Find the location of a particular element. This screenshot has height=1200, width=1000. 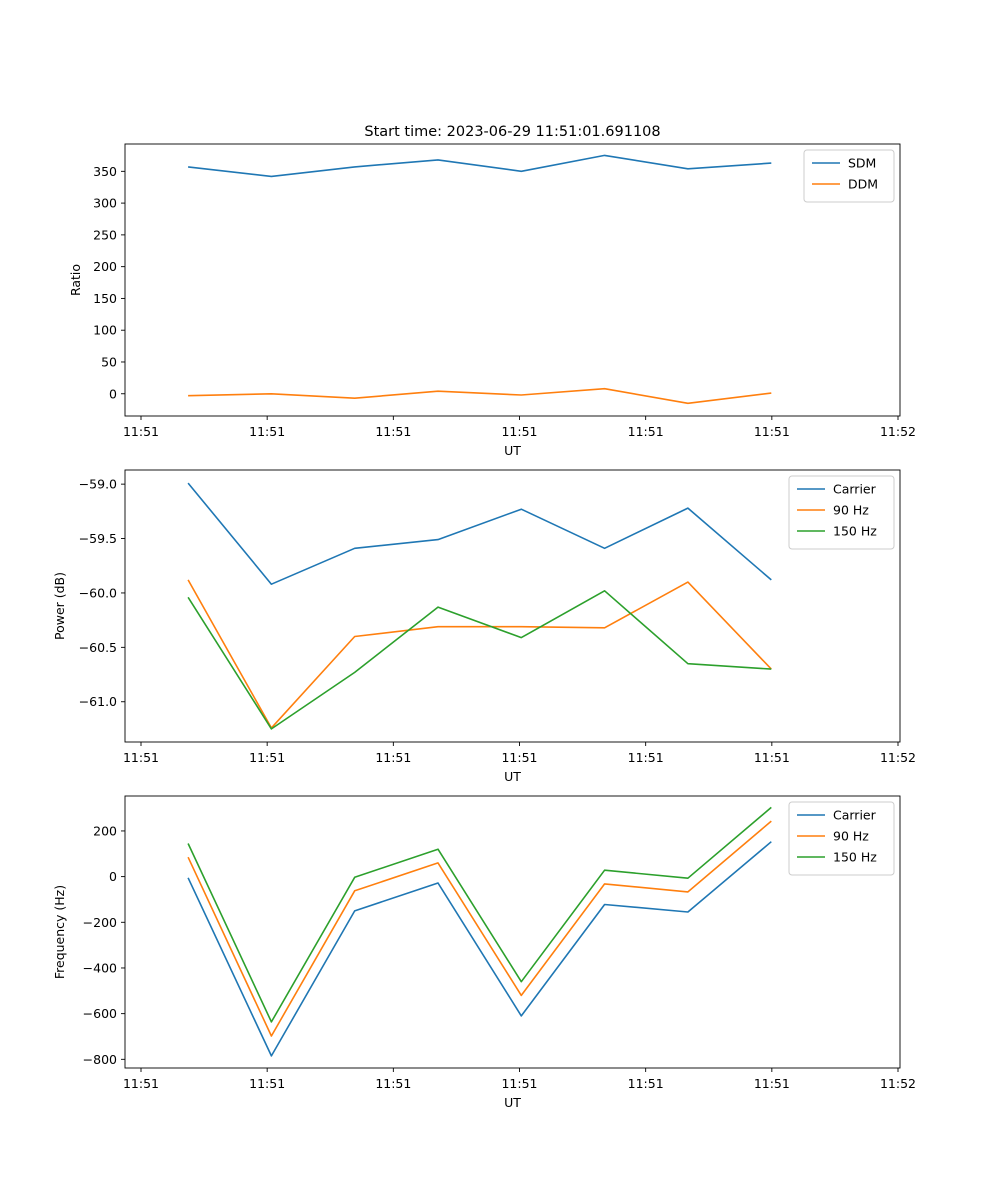

legend-label: SDM is located at coordinates (862, 163).